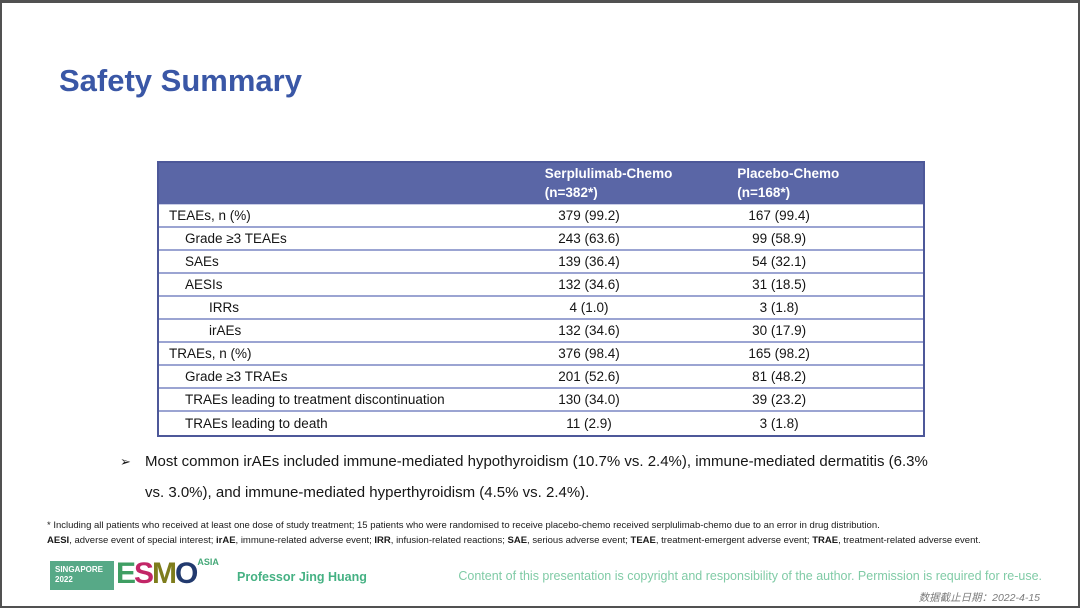 Image resolution: width=1080 pixels, height=608 pixels. Describe the element at coordinates (734, 540) in the screenshot. I see `footnote-text: , treatment-emergent adverse event;` at that location.